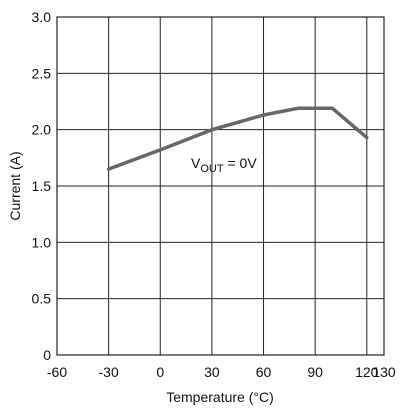 Image resolution: width=405 pixels, height=410 pixels. What do you see at coordinates (315, 372) in the screenshot?
I see `x-tick-label: 90` at bounding box center [315, 372].